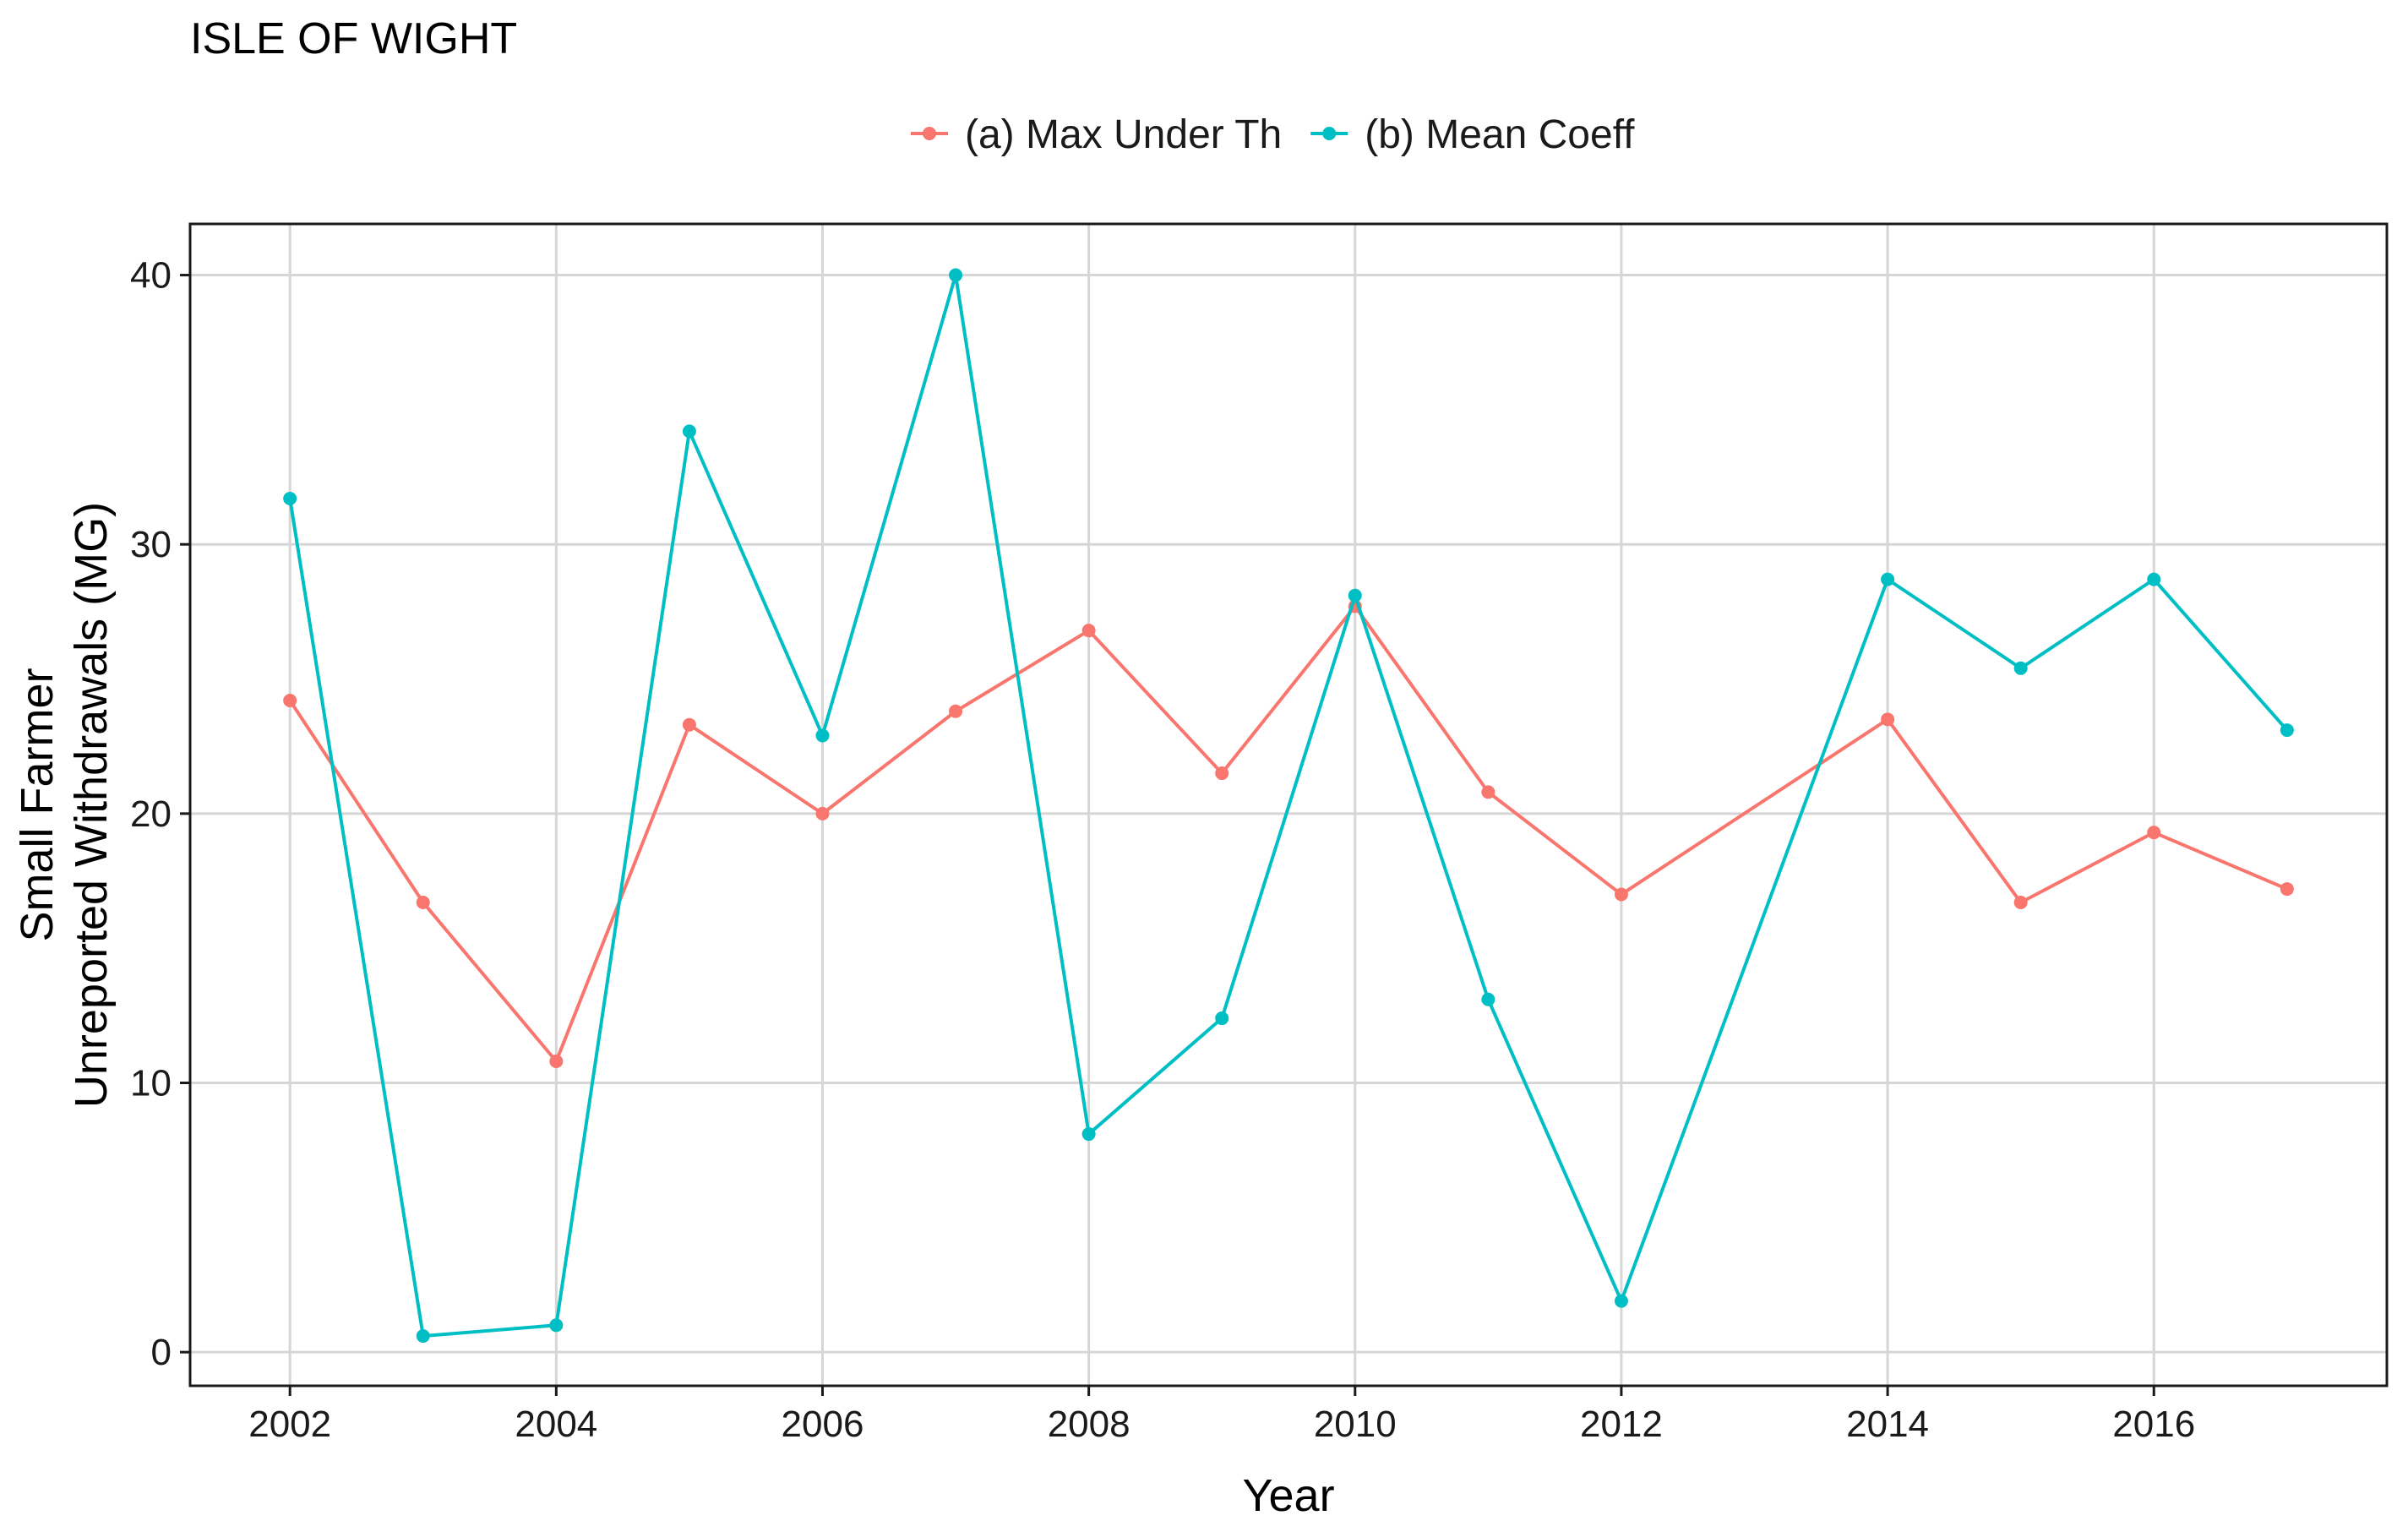  Describe the element at coordinates (37, 804) in the screenshot. I see `y-axis-title-line-1: Small Farmer` at that location.